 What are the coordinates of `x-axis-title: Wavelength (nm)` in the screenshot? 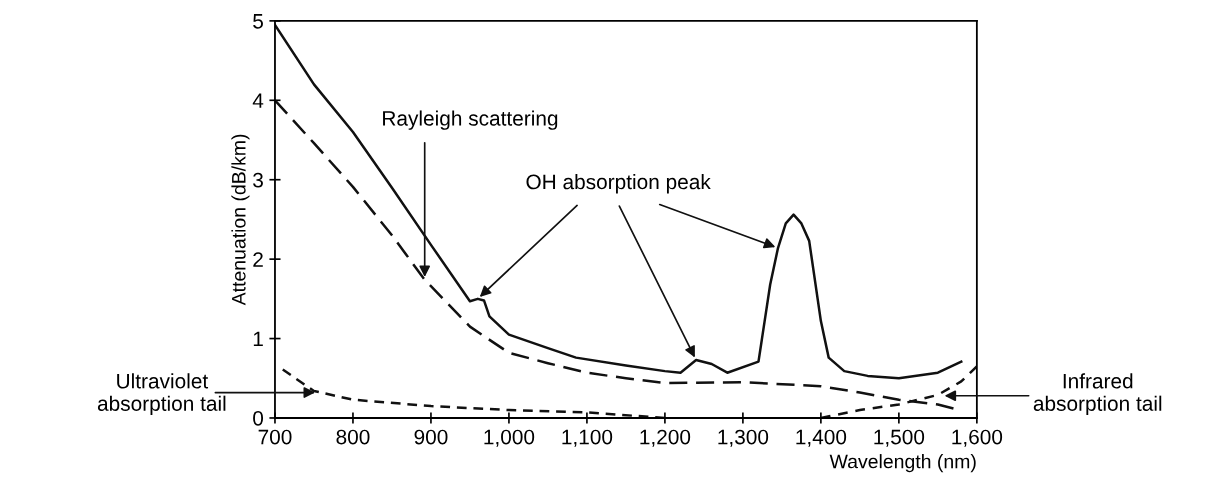 It's located at (902, 463).